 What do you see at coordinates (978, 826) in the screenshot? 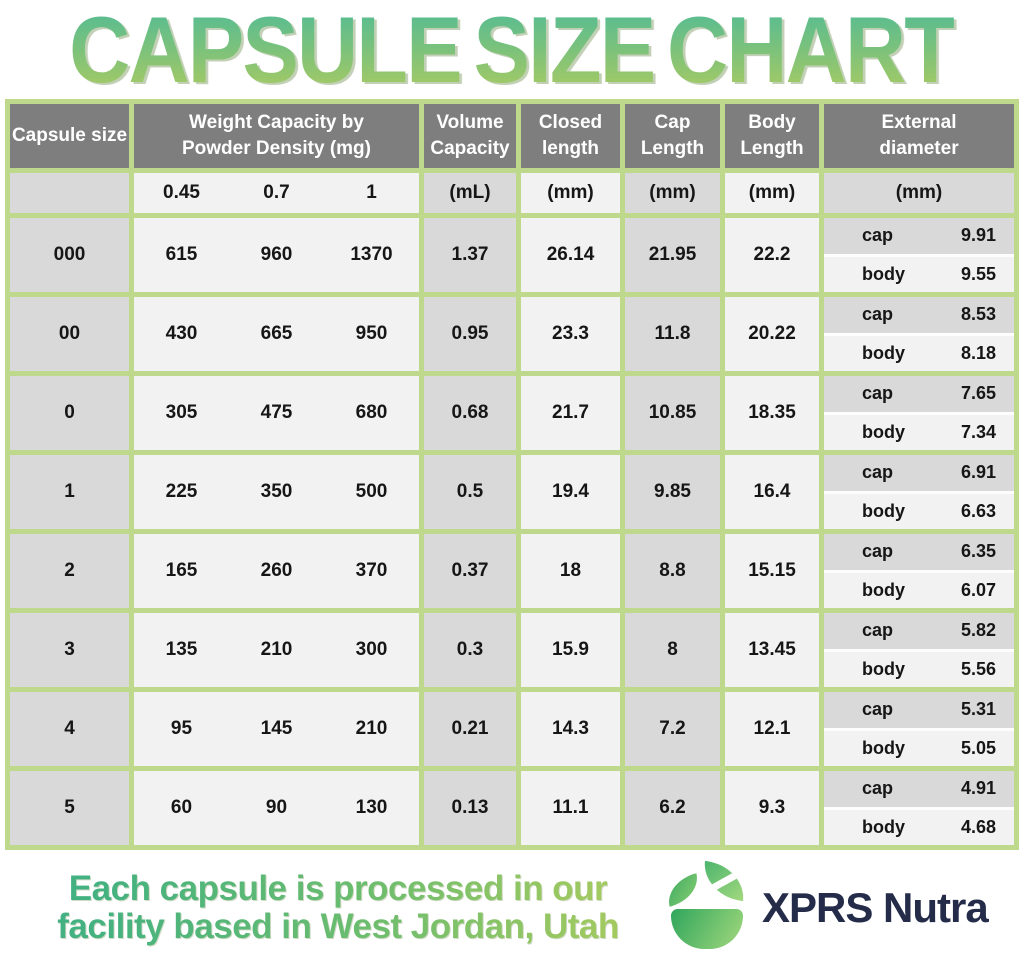
I see `body-diameter-value: 4.68` at bounding box center [978, 826].